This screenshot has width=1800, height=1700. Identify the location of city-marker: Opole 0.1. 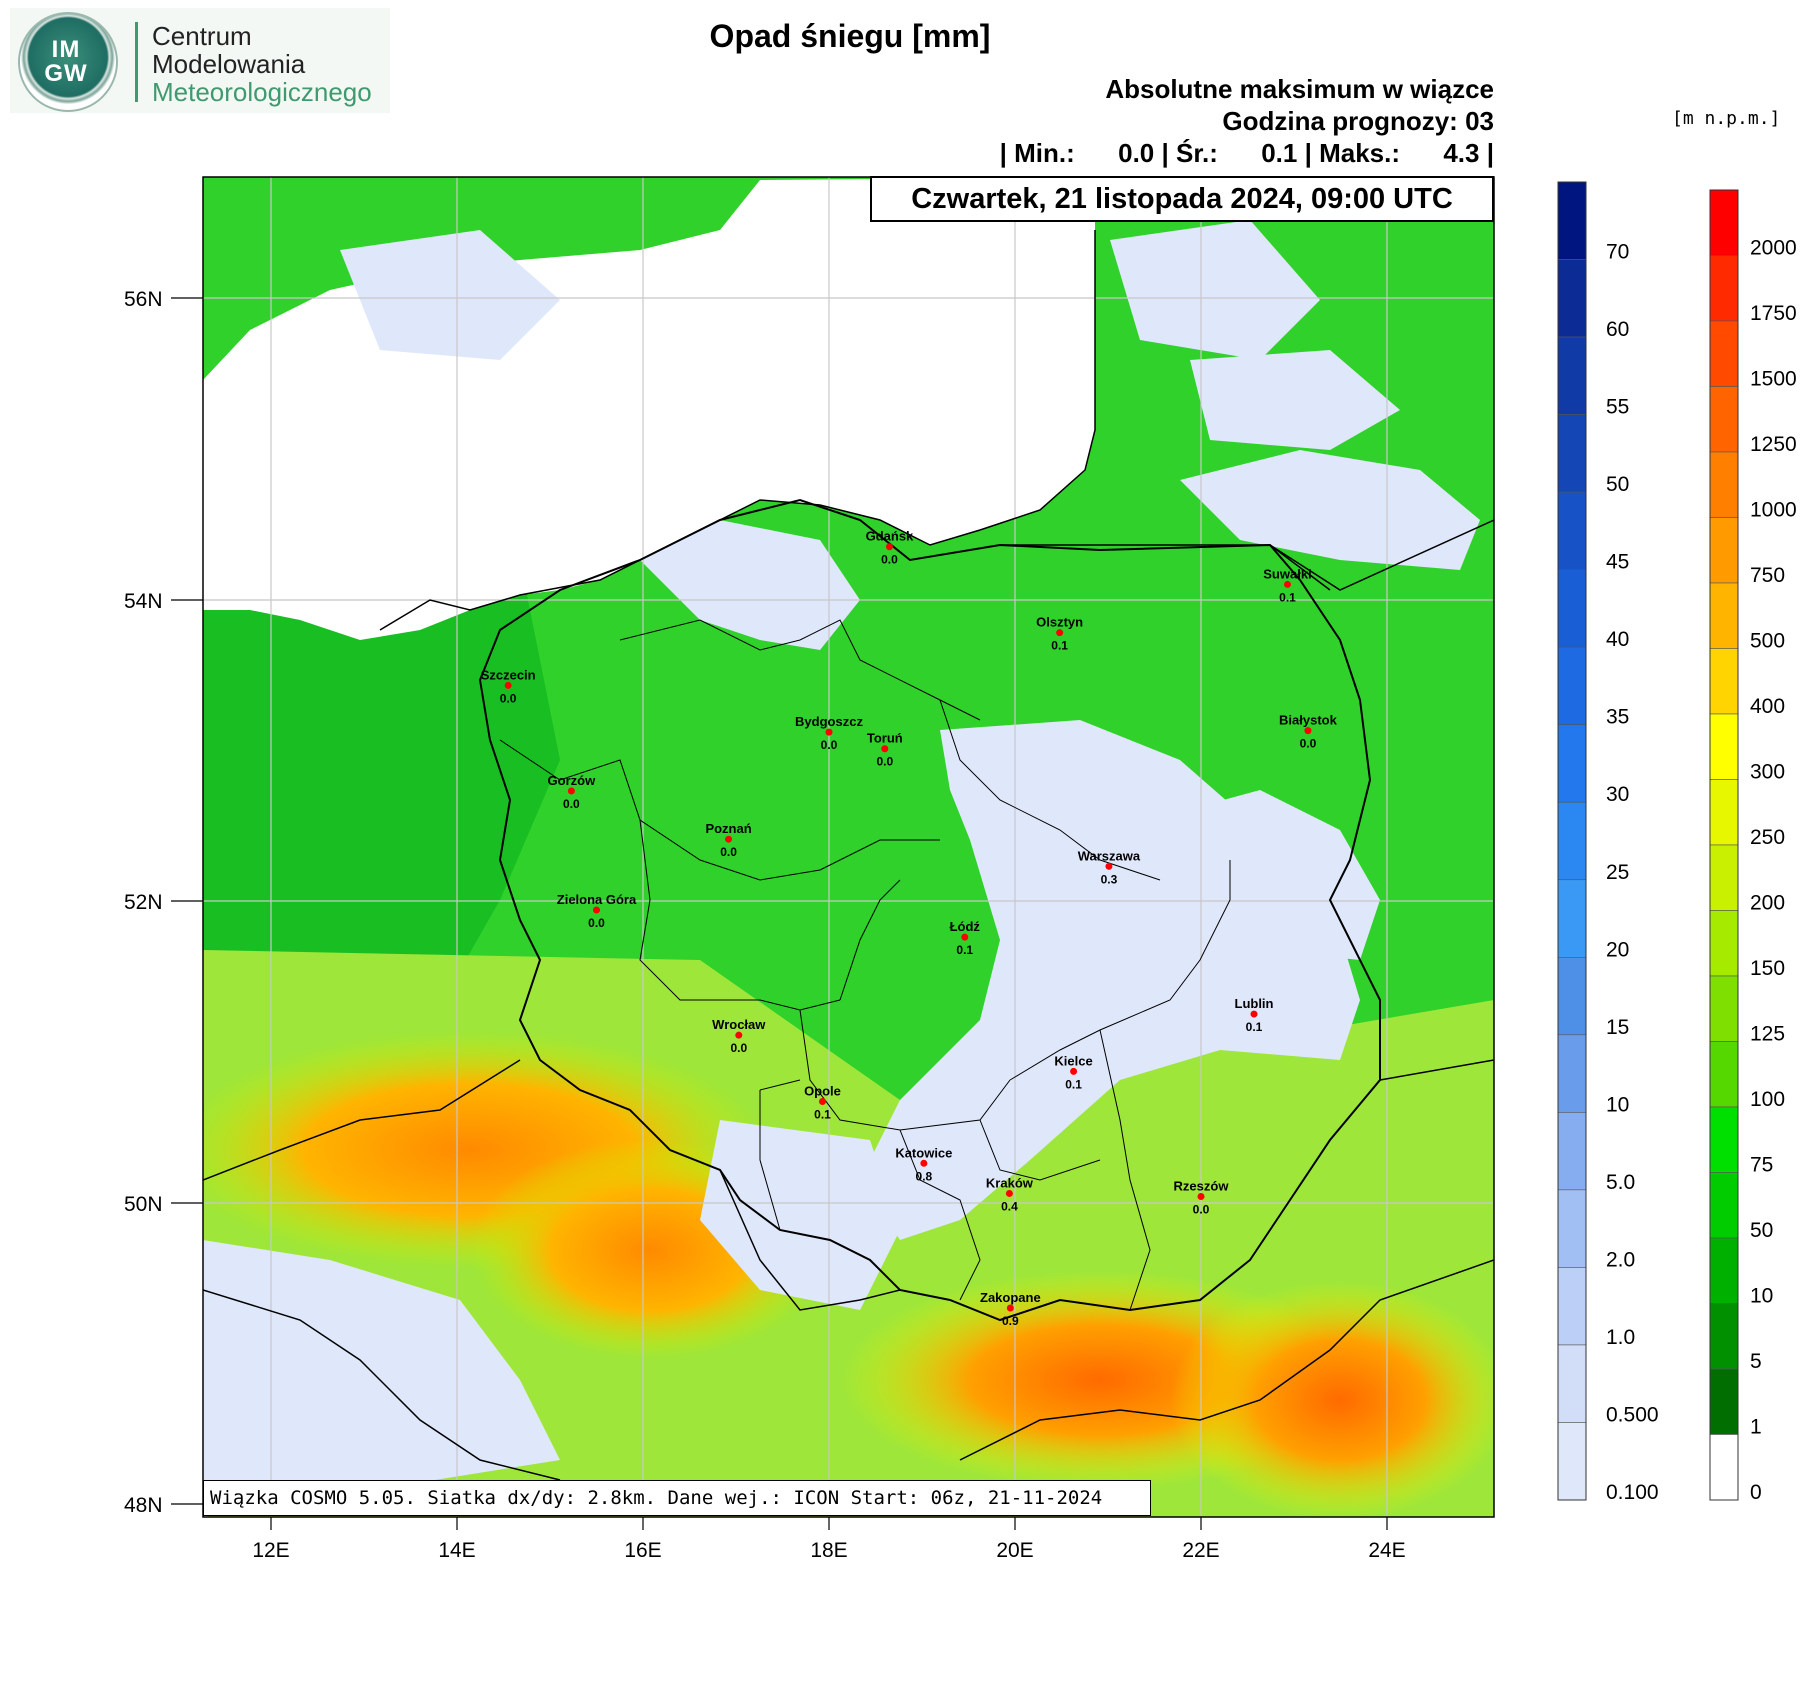
(822, 1102).